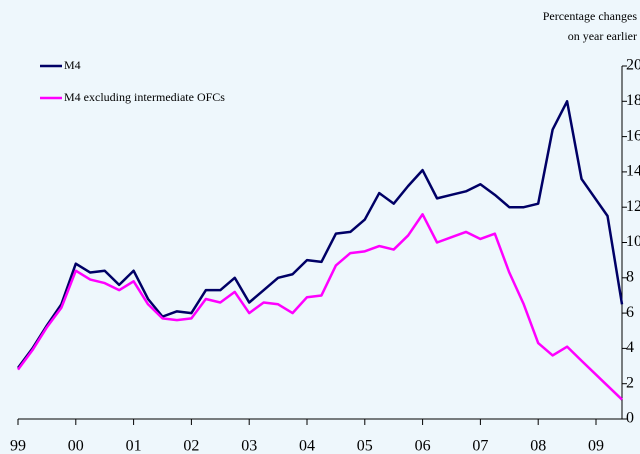 This screenshot has height=454, width=640. What do you see at coordinates (630, 276) in the screenshot?
I see `y-tick-label: 8` at bounding box center [630, 276].